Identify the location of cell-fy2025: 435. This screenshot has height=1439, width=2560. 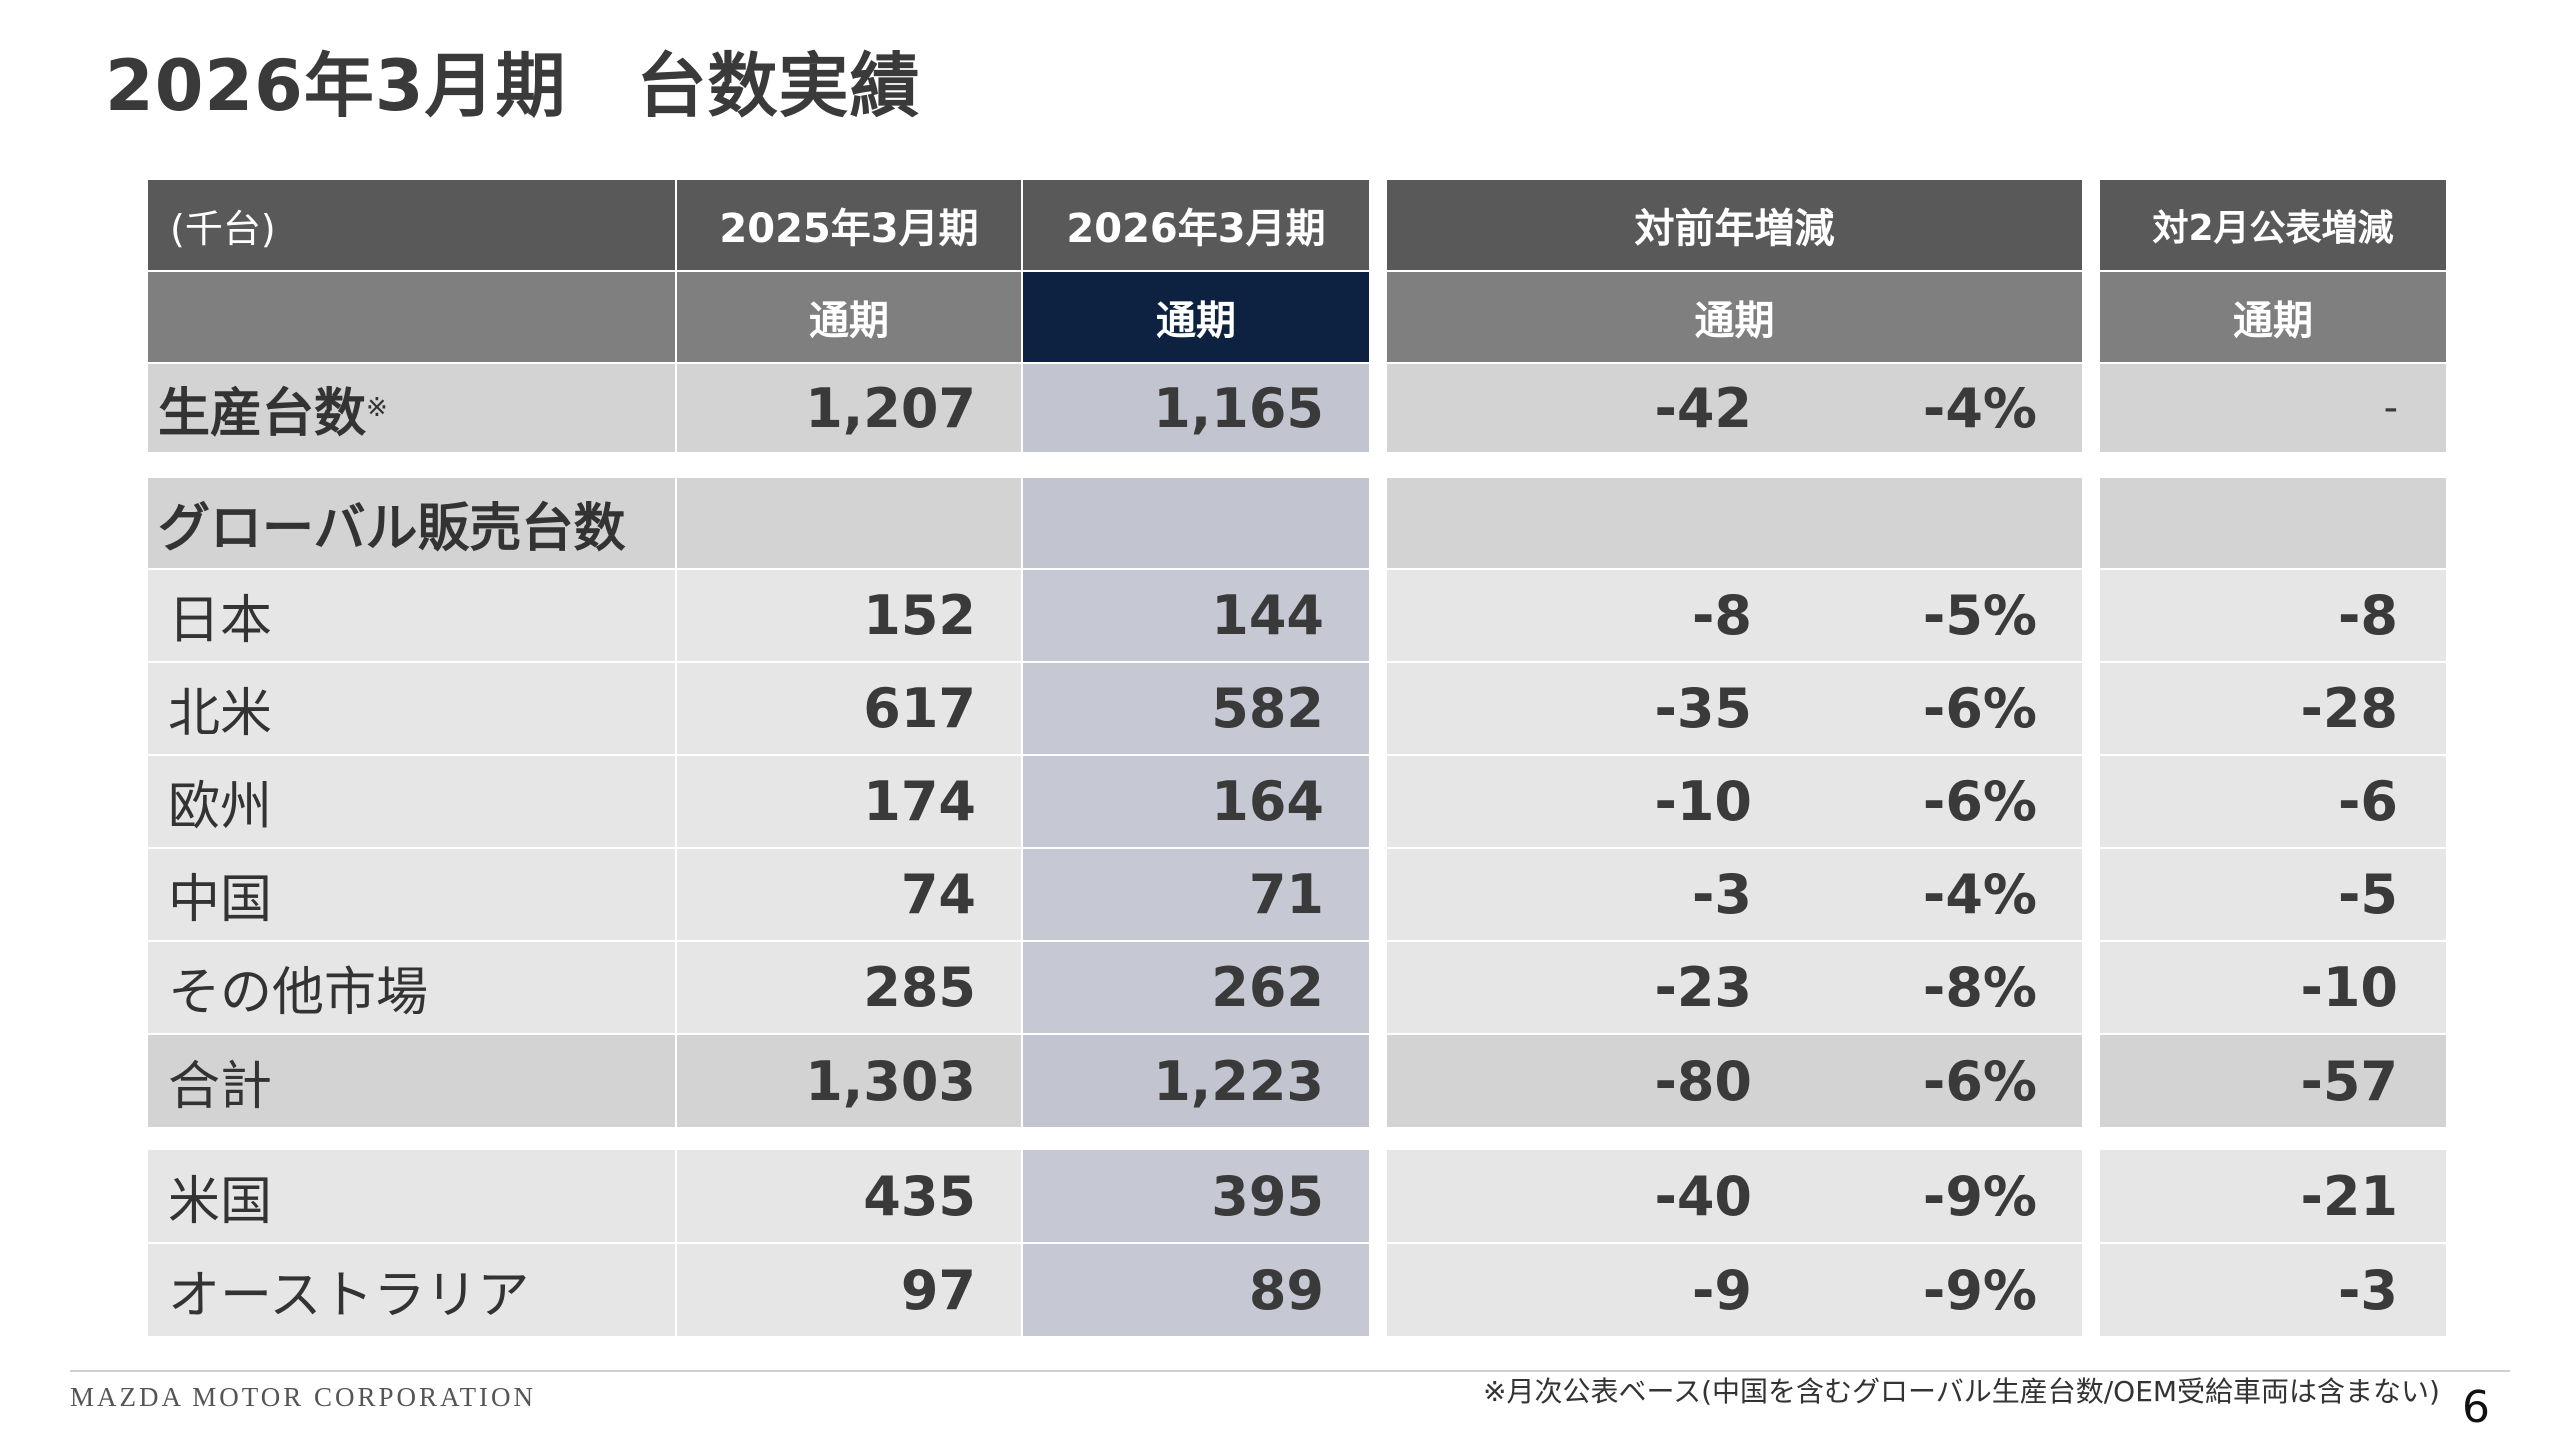
(849, 1196).